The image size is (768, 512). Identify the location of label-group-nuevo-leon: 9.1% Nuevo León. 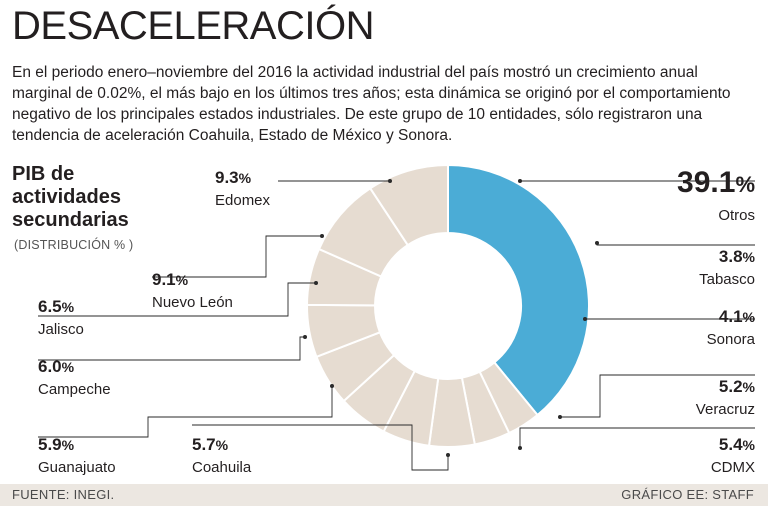
(238, 272).